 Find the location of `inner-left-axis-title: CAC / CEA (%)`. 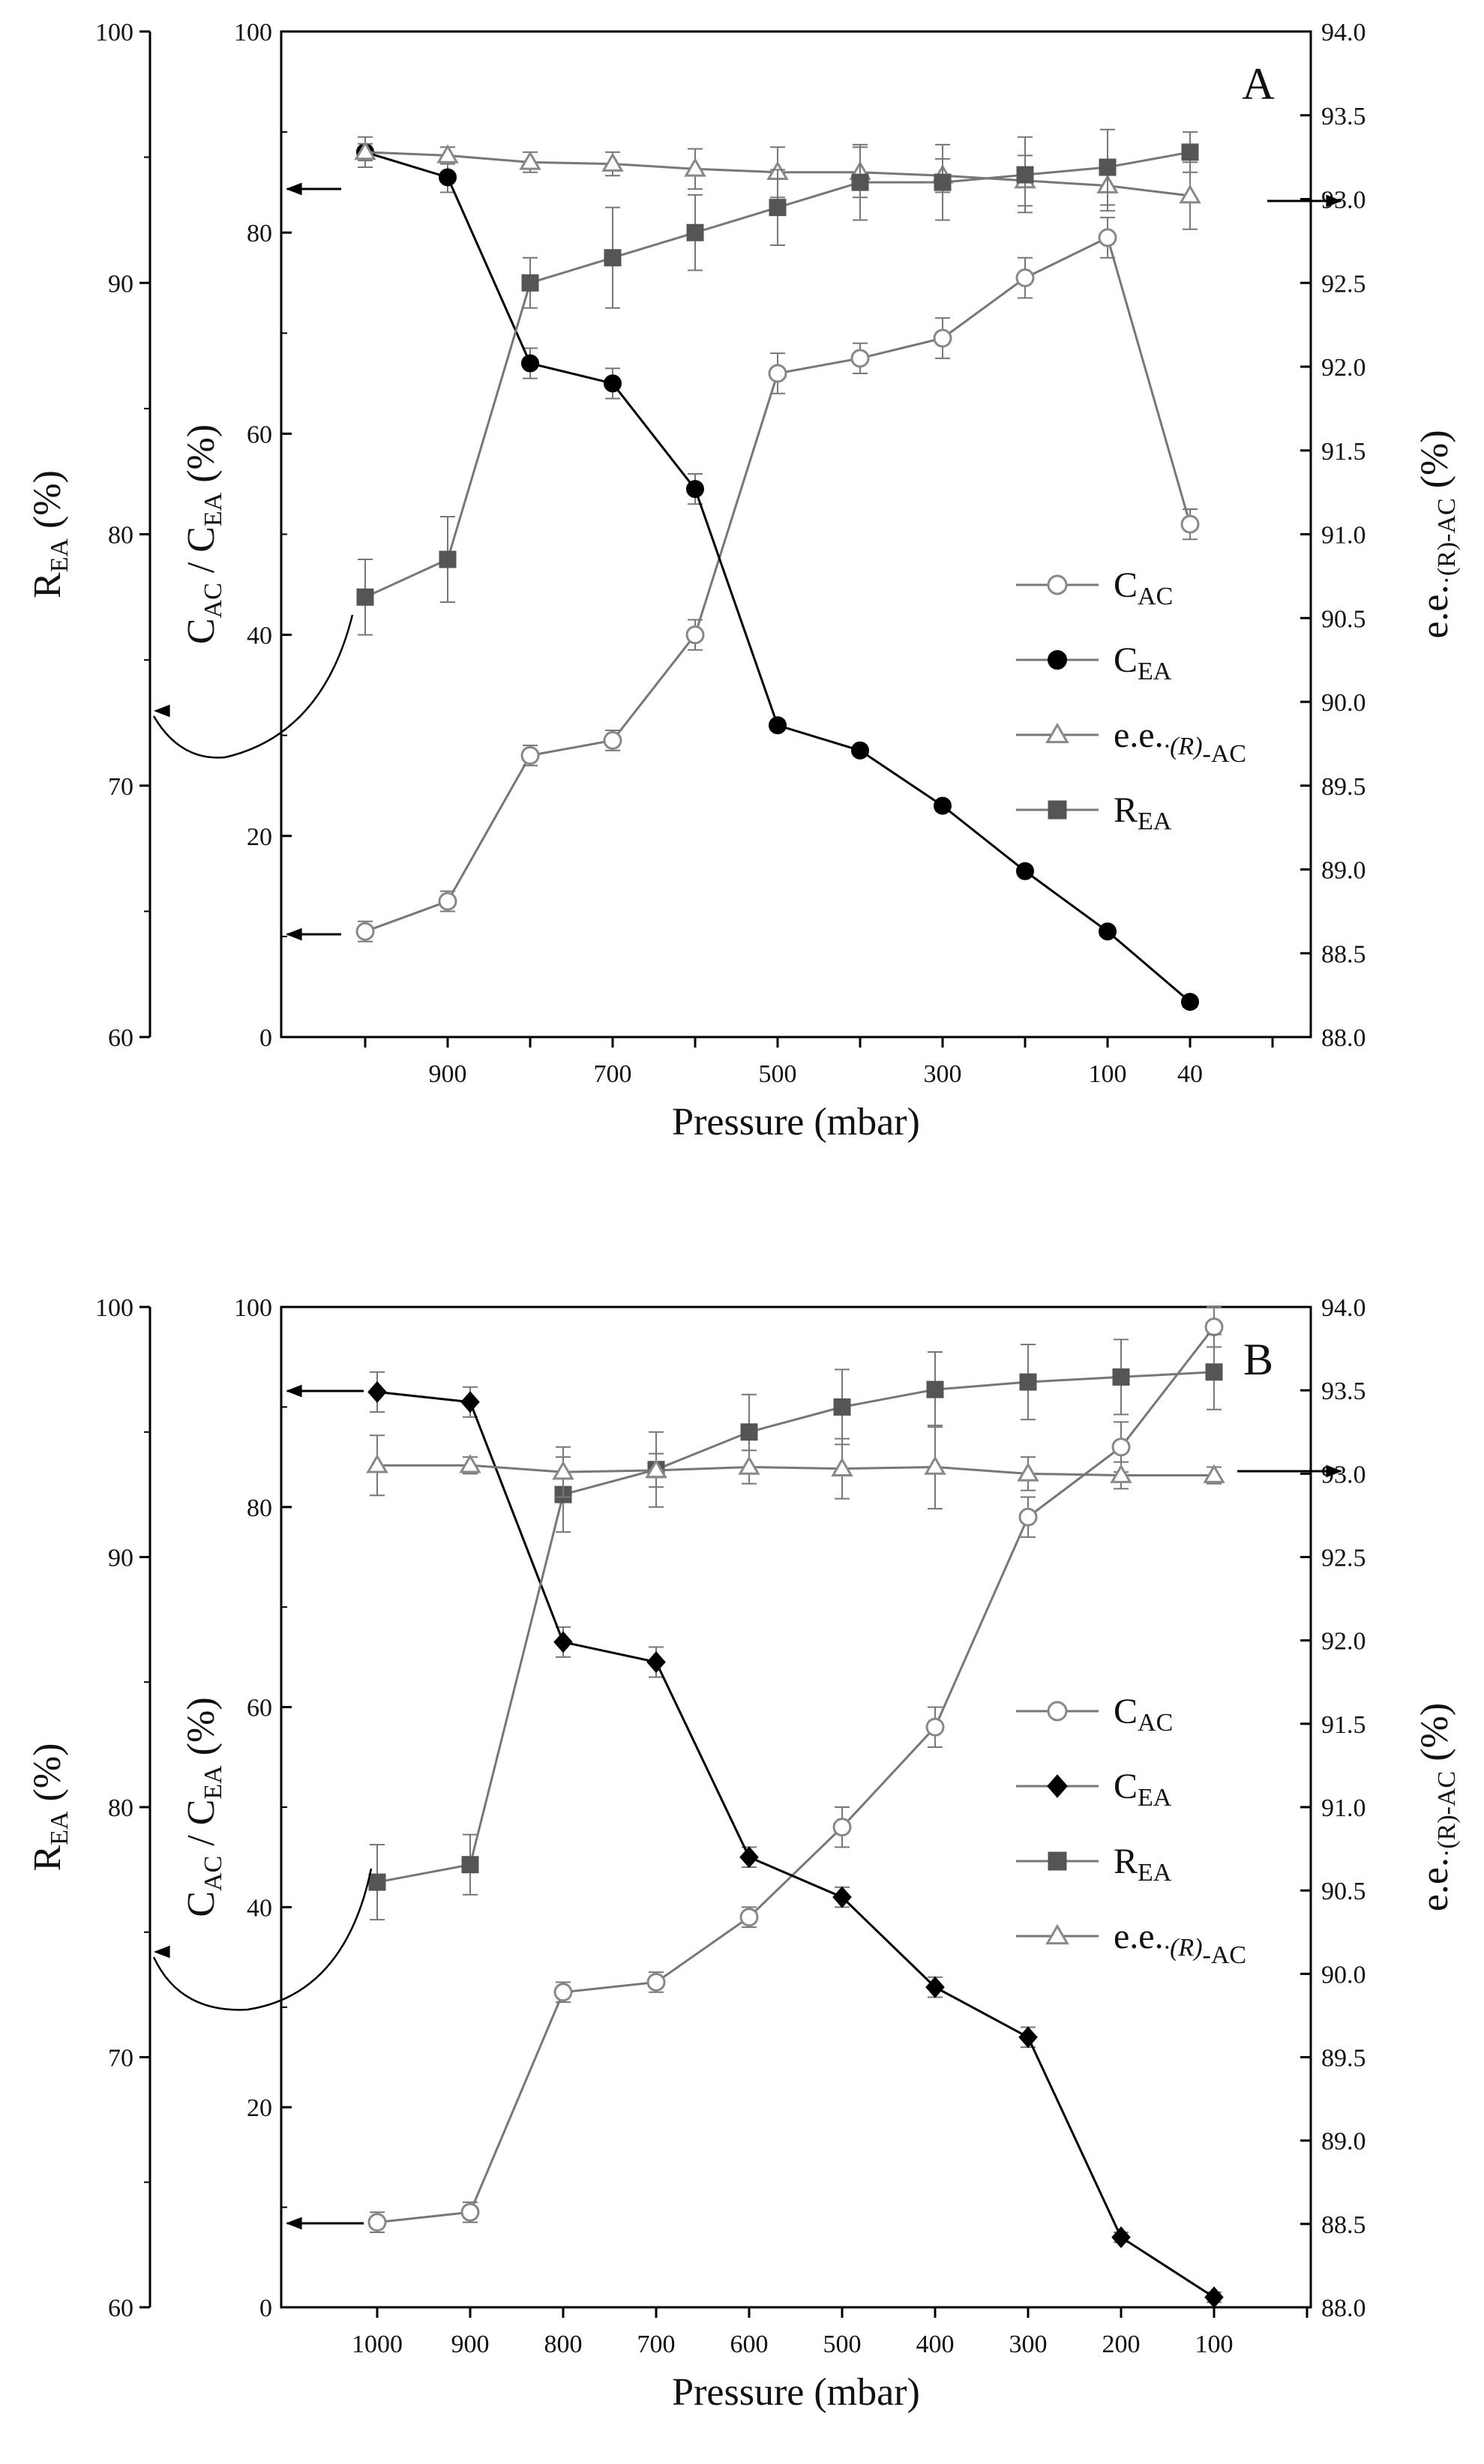

inner-left-axis-title: CAC / CEA (%) is located at coordinates (203, 1807).